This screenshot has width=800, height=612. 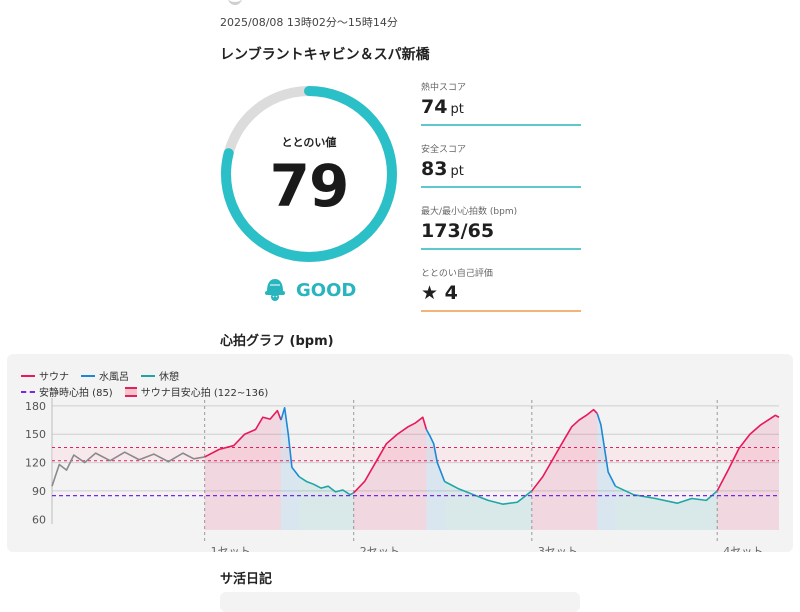 What do you see at coordinates (35, 463) in the screenshot?
I see `y-tick-label: 120` at bounding box center [35, 463].